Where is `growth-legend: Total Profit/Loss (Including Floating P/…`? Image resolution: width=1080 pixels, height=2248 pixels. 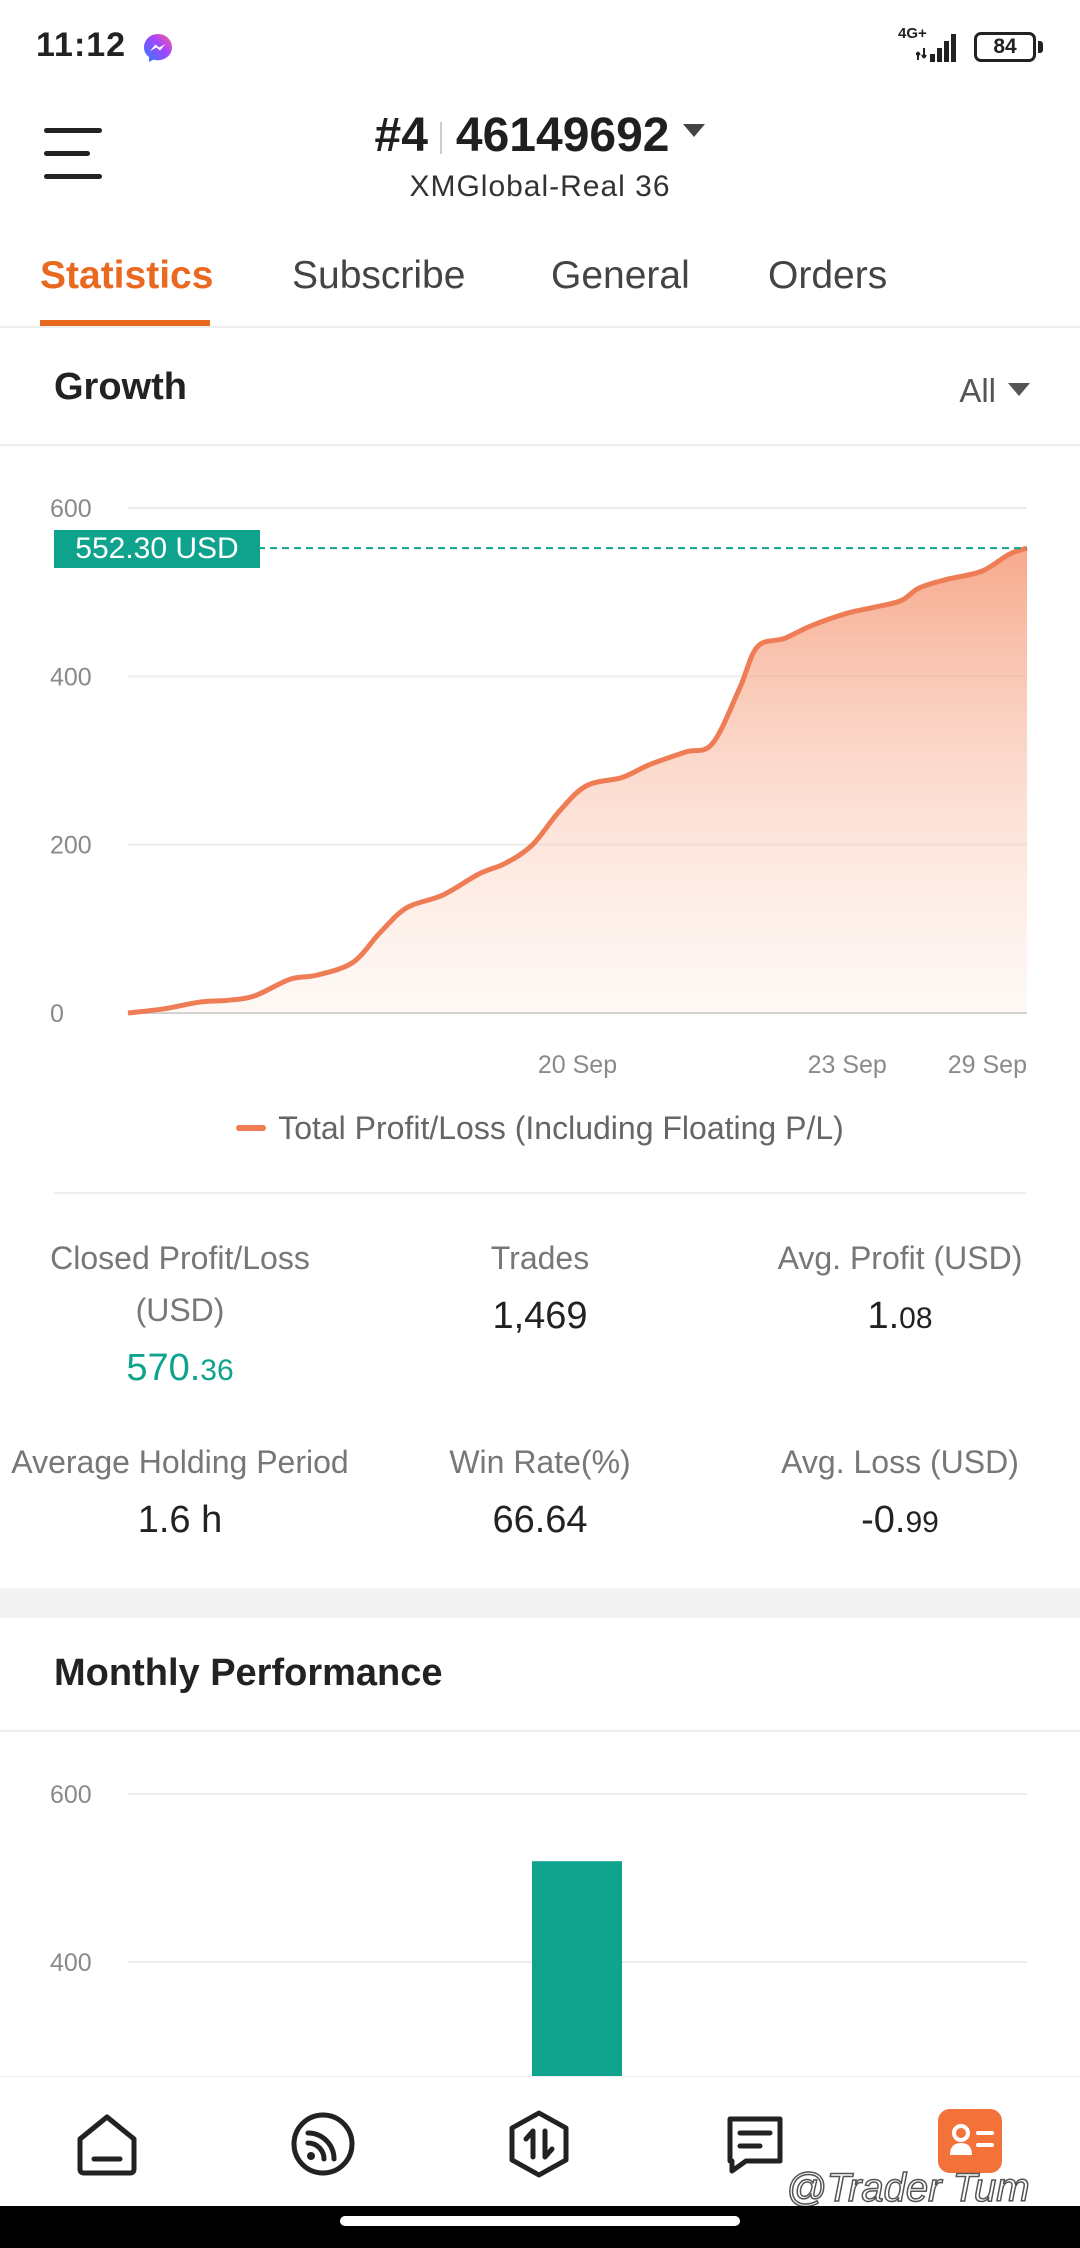 growth-legend: Total Profit/Loss (Including Floating P/… is located at coordinates (540, 1128).